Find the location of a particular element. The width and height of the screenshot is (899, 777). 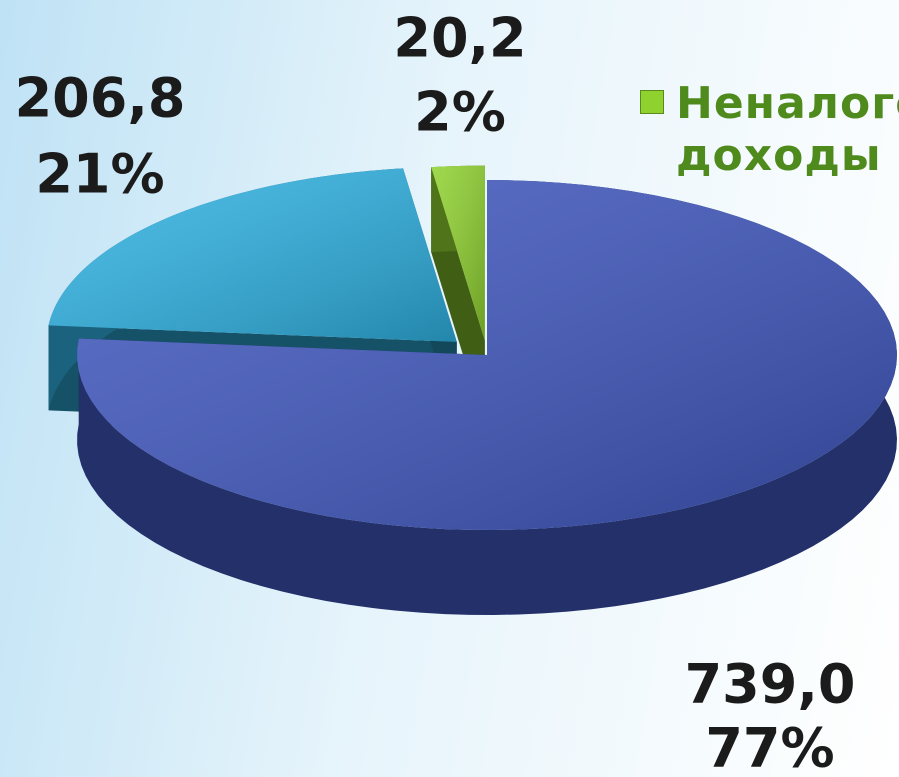

percent-label: 2% is located at coordinates (460, 112).